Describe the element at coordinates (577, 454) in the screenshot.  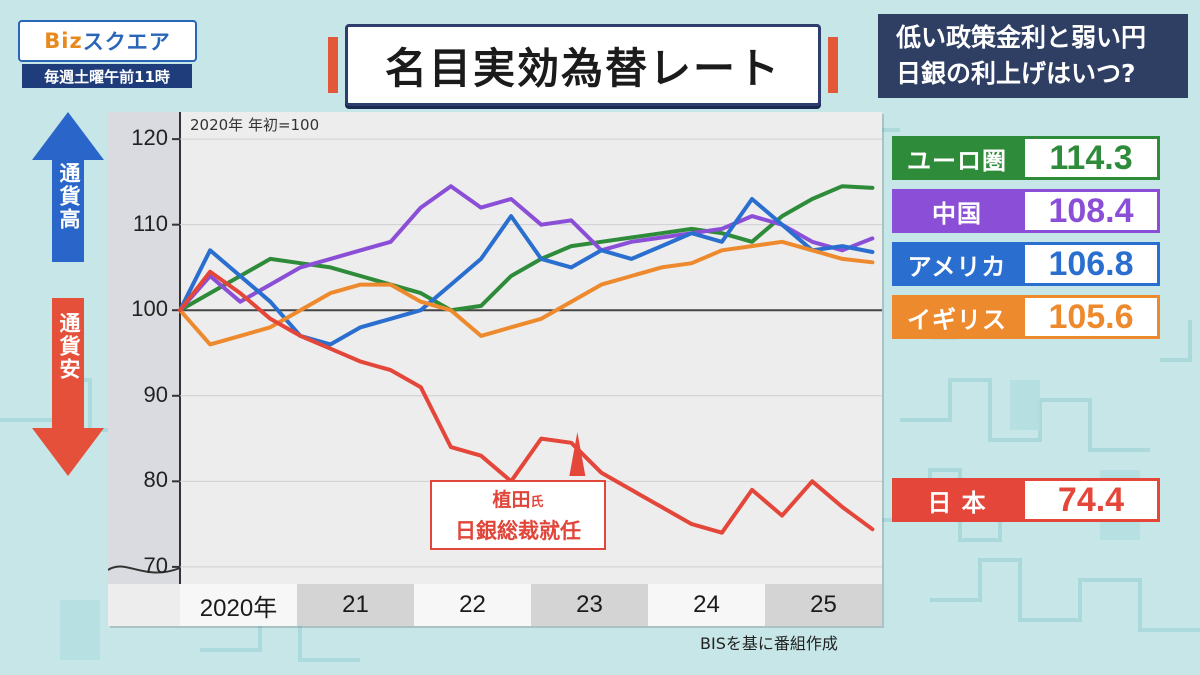
I see `annotation-pointer` at that location.